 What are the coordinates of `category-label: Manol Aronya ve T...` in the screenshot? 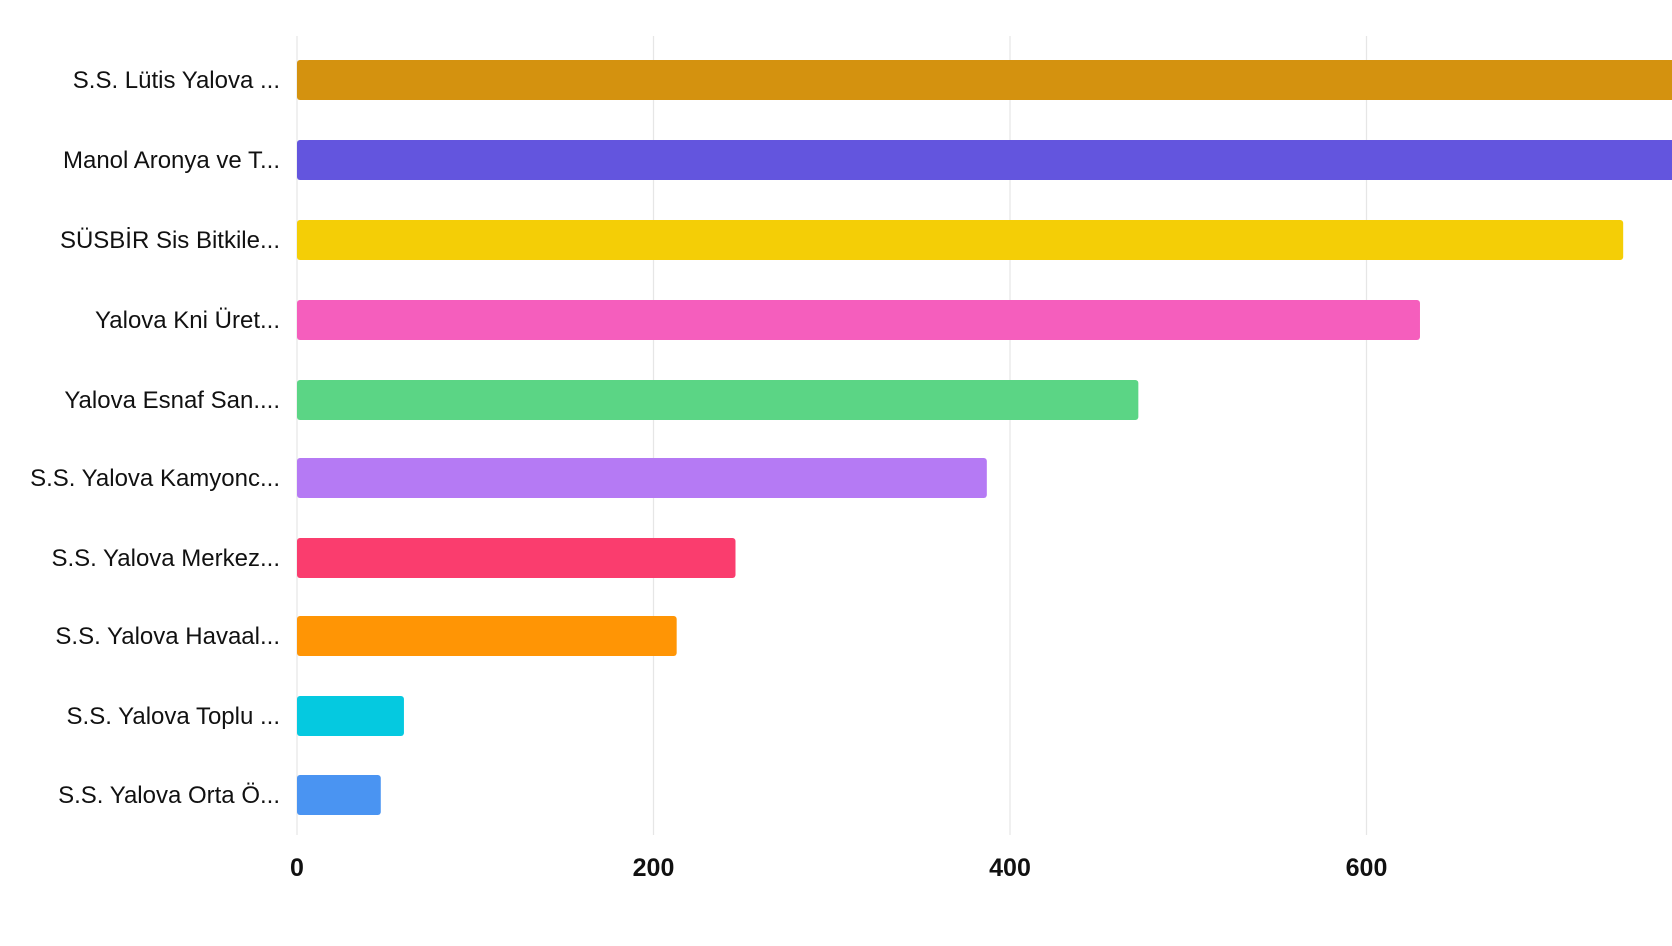 It's located at (171, 160).